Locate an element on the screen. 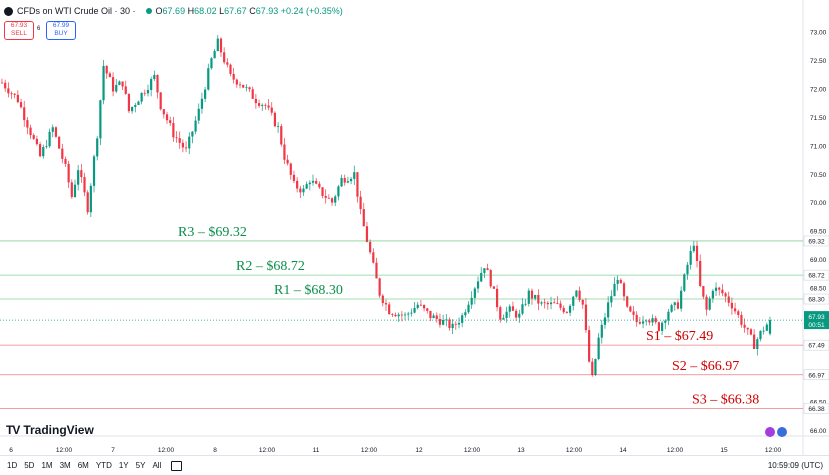  timeframe-1d: 1D is located at coordinates (12, 465).